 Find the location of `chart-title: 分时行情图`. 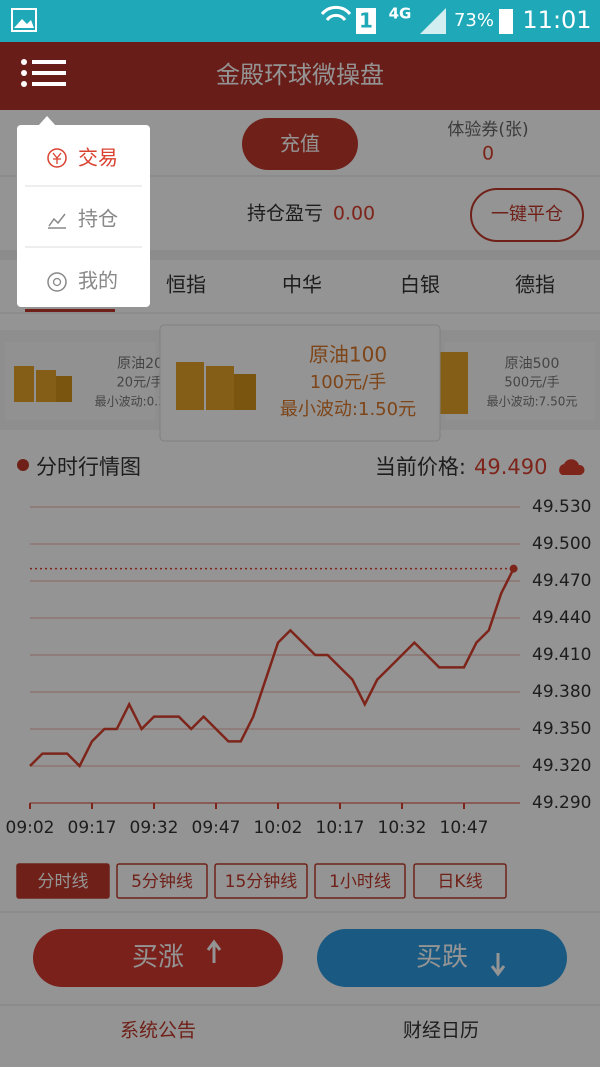

chart-title: 分时行情图 is located at coordinates (88, 467).